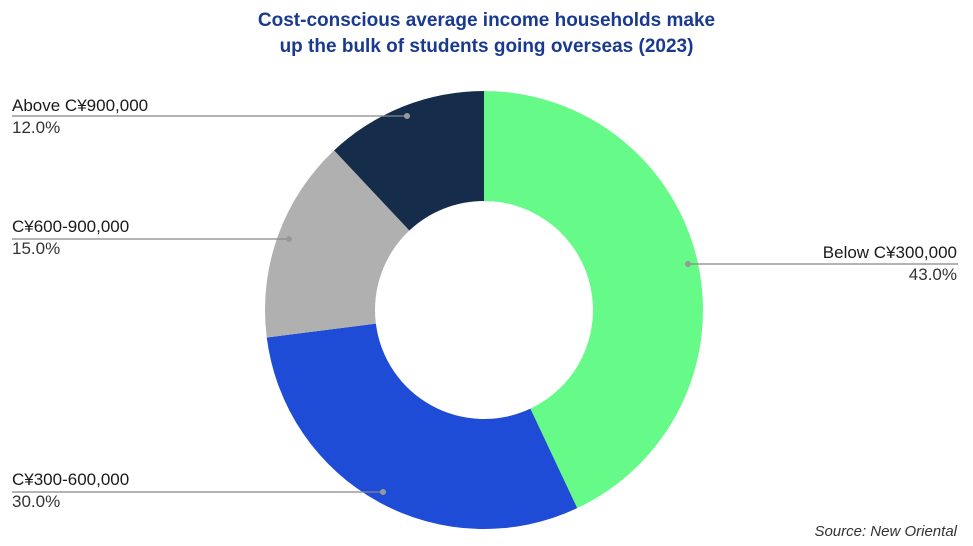  What do you see at coordinates (885, 531) in the screenshot?
I see `source-note: Source: New Oriental` at bounding box center [885, 531].